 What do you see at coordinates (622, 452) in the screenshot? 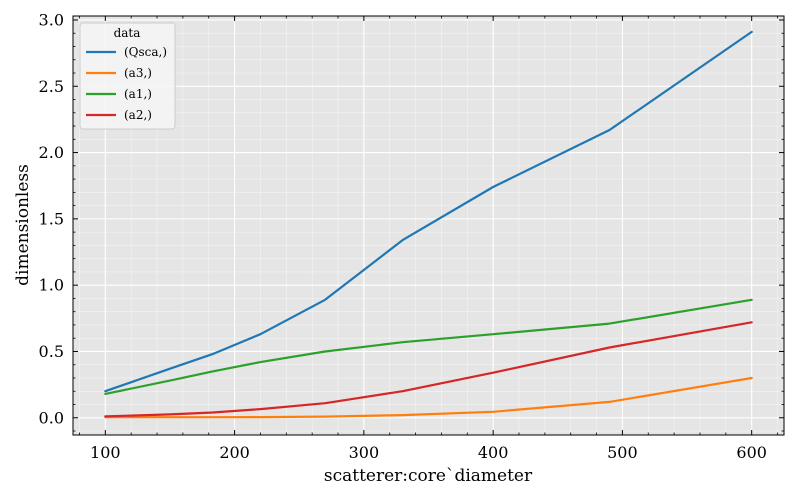
I see `x-tick-label: 500` at bounding box center [622, 452].